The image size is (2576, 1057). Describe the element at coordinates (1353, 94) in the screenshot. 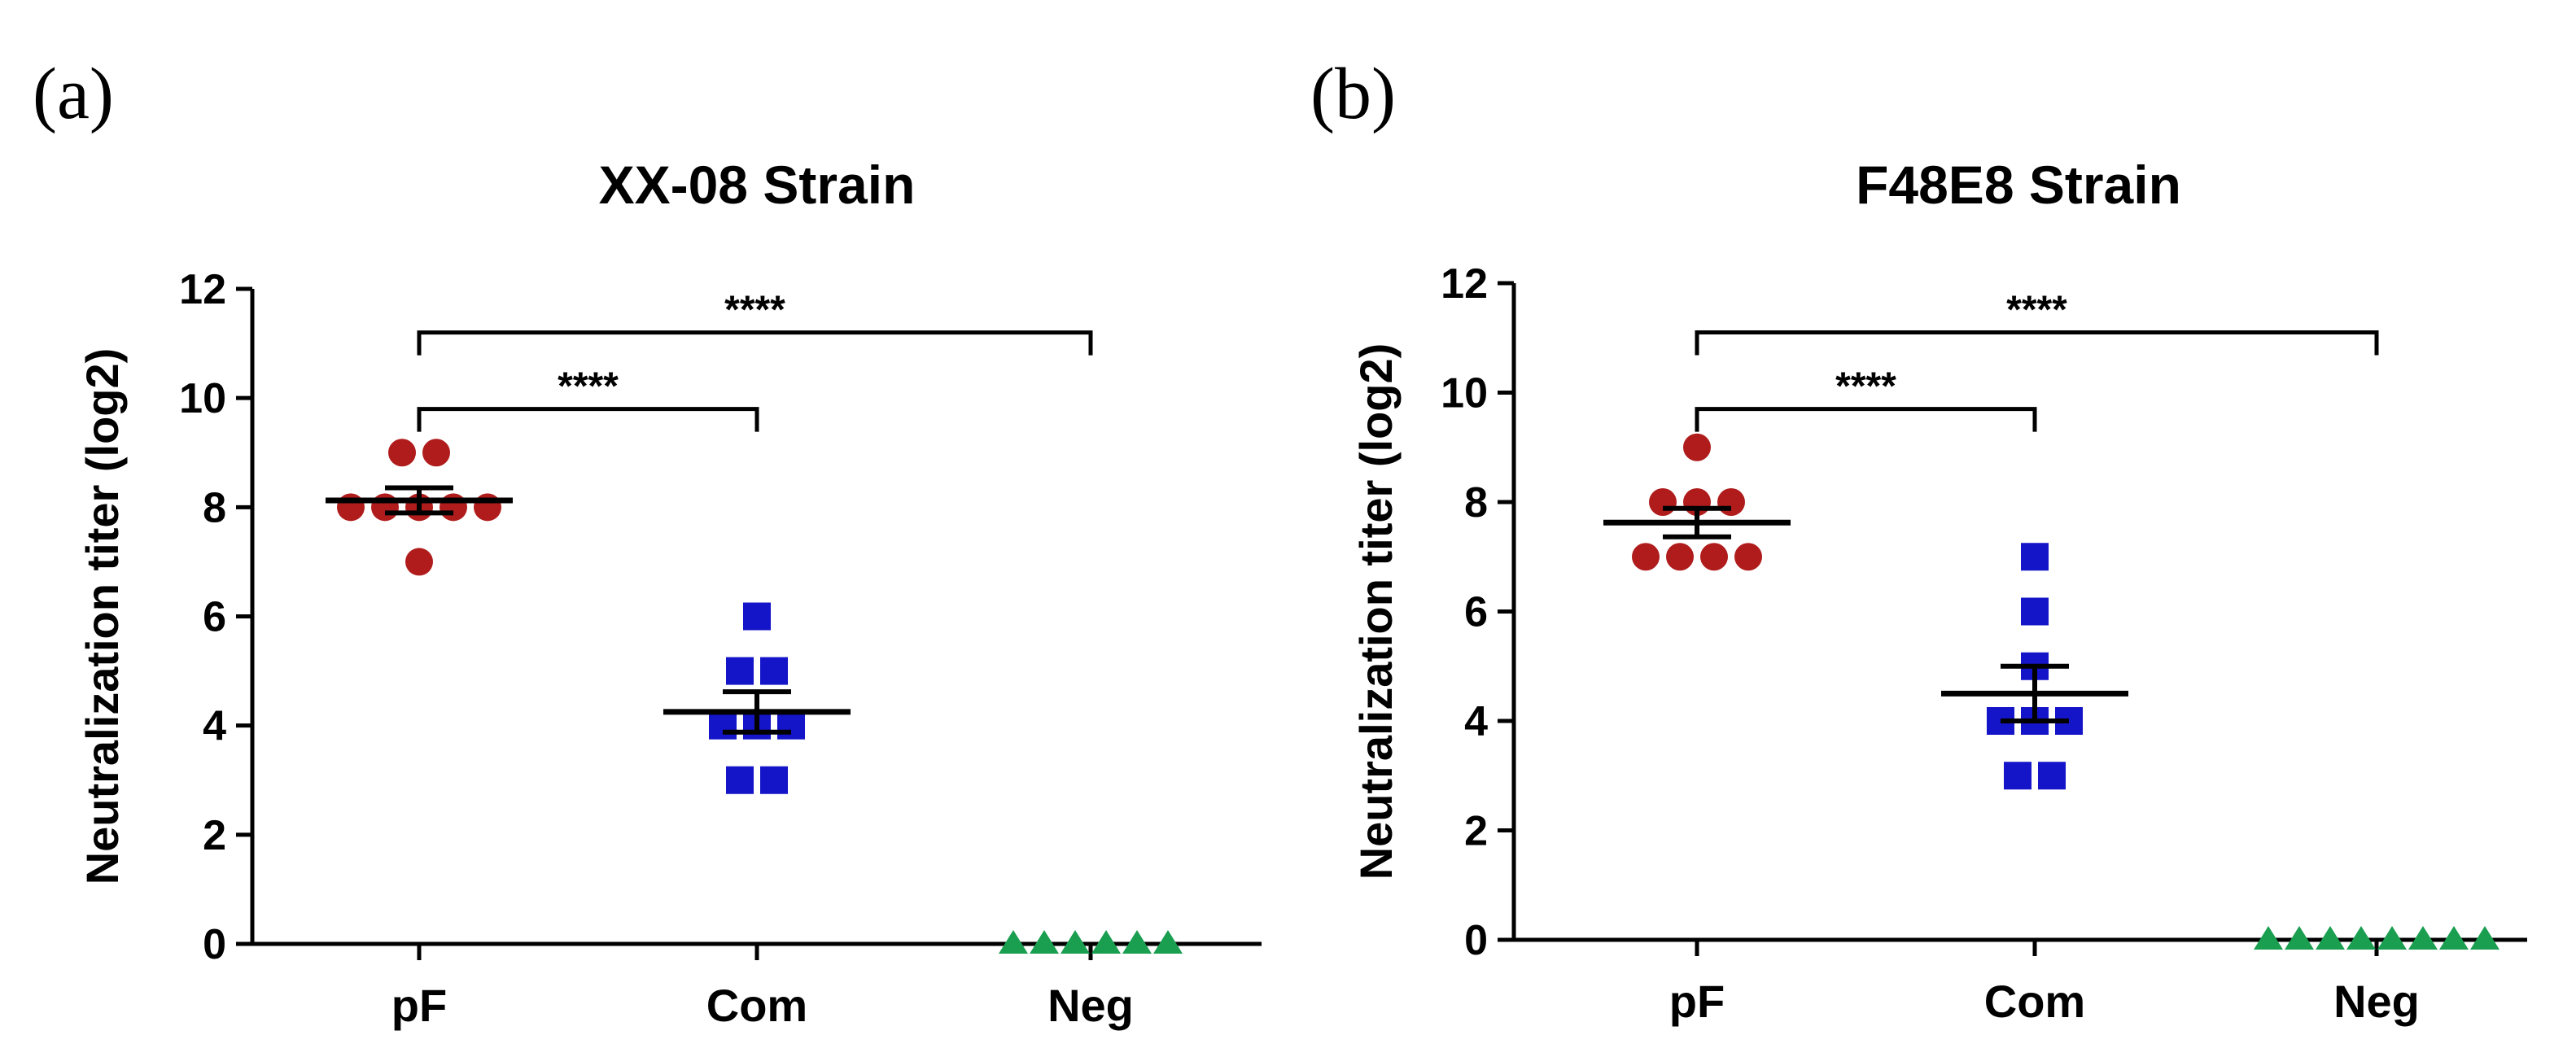

I see `panel-letter: (b)` at that location.